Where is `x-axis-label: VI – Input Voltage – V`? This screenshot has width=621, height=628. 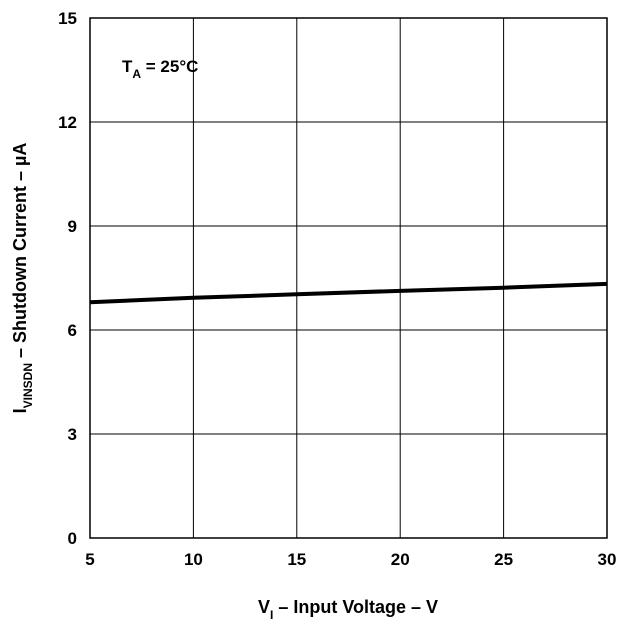 x-axis-label: VI – Input Voltage – V is located at coordinates (348, 609).